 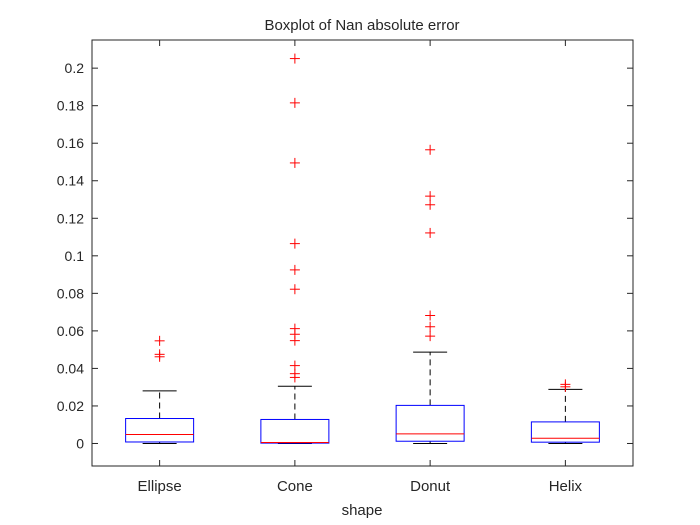 I want to click on y-tick-label: 0.18, so click(x=70, y=106).